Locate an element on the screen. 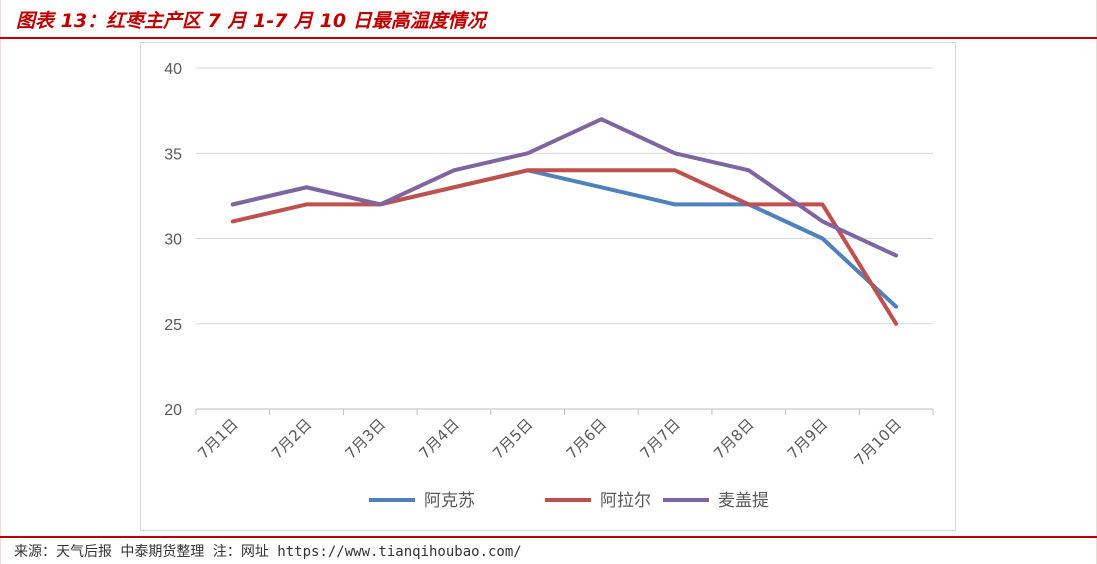 The image size is (1097, 564). legend-label-1: 阿克苏 is located at coordinates (449, 501).